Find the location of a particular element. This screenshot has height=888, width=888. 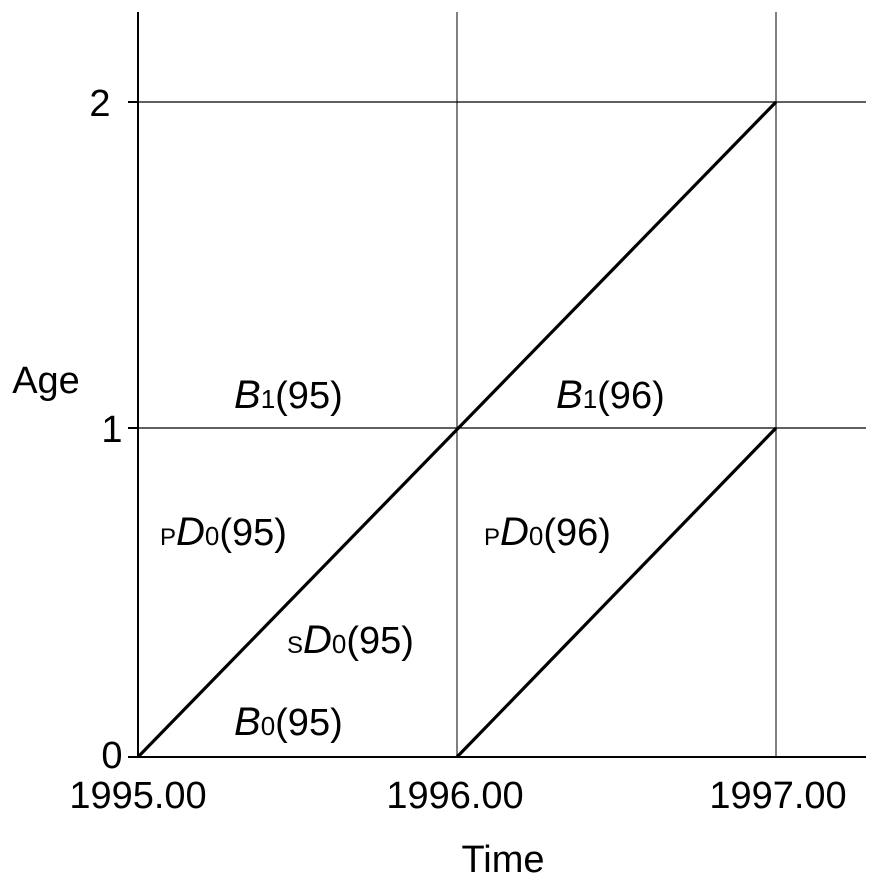

life-line-1996-cohort is located at coordinates (616, 592).